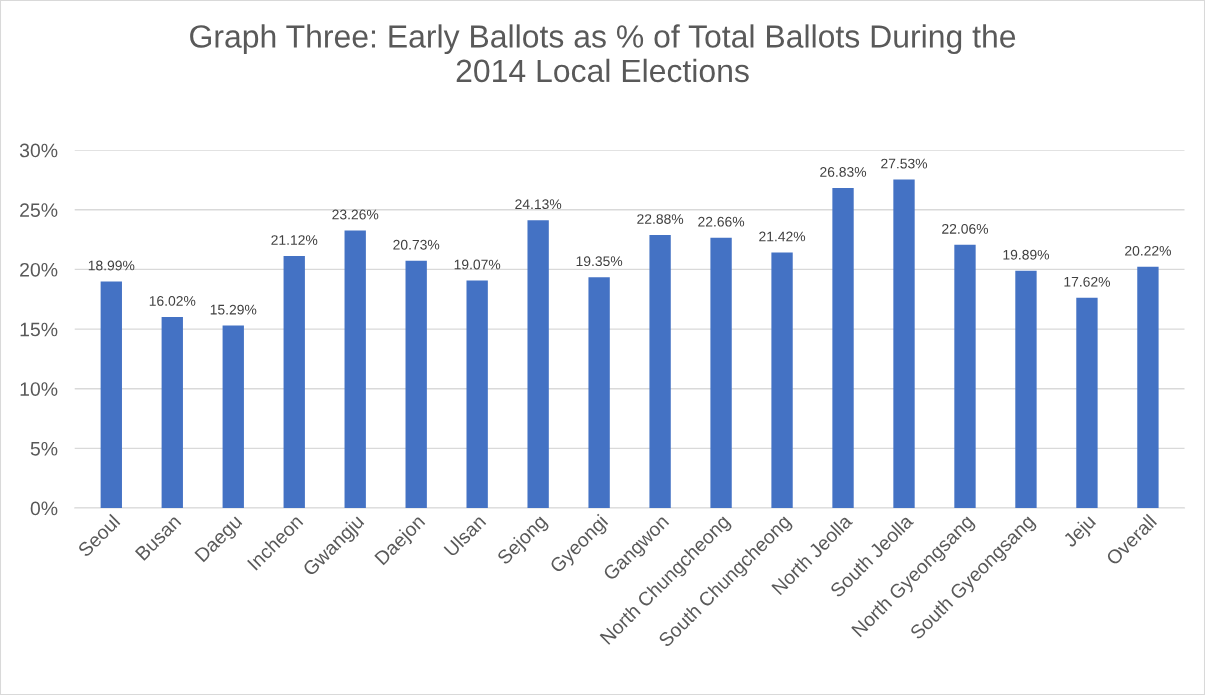 The height and width of the screenshot is (695, 1205). What do you see at coordinates (44, 448) in the screenshot?
I see `y-tick-label: 5%` at bounding box center [44, 448].